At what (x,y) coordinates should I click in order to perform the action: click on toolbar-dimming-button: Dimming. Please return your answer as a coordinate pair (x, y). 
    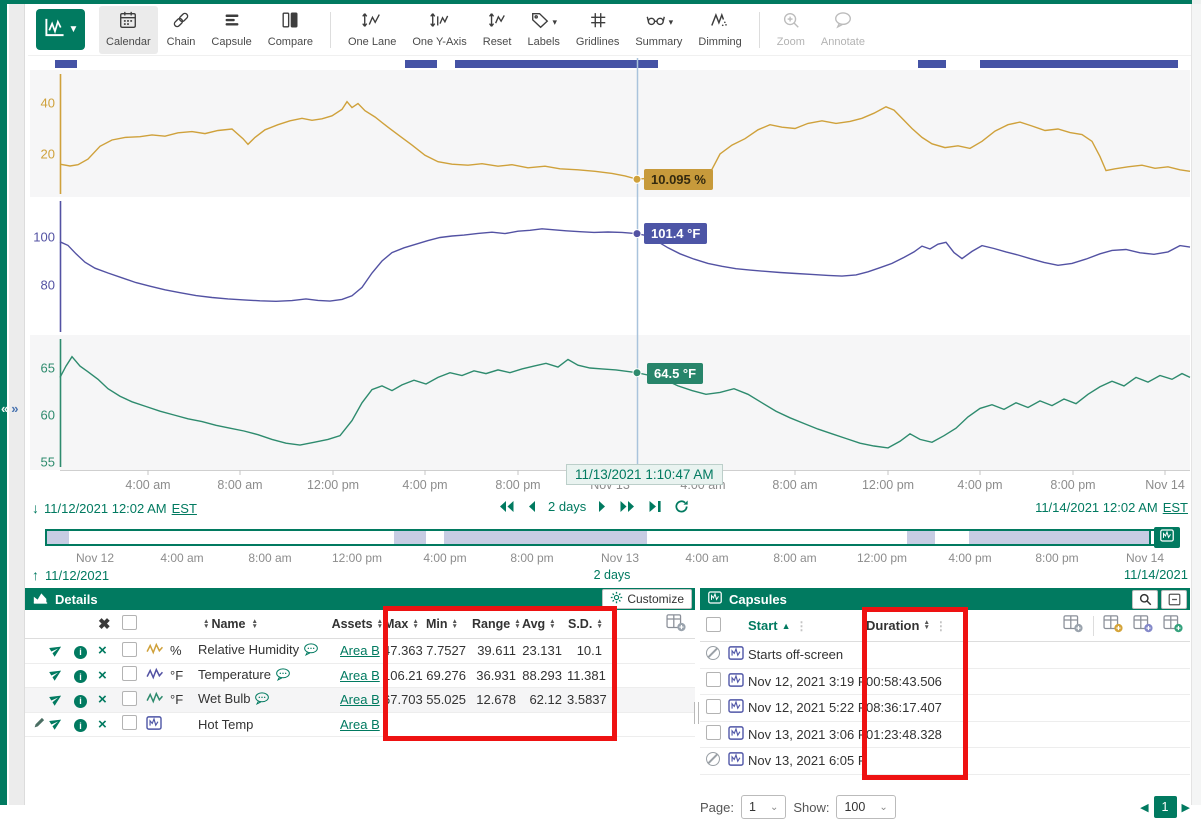
    Looking at the image, I should click on (719, 30).